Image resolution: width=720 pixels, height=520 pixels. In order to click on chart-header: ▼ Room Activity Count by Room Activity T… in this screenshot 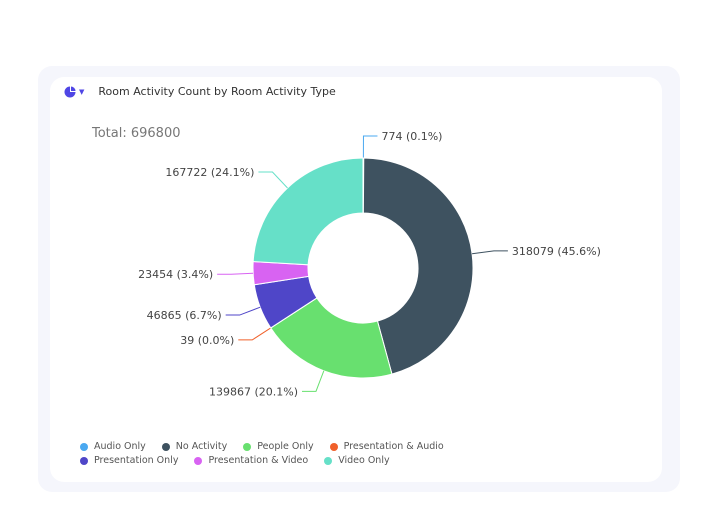, I will do `click(200, 91)`.